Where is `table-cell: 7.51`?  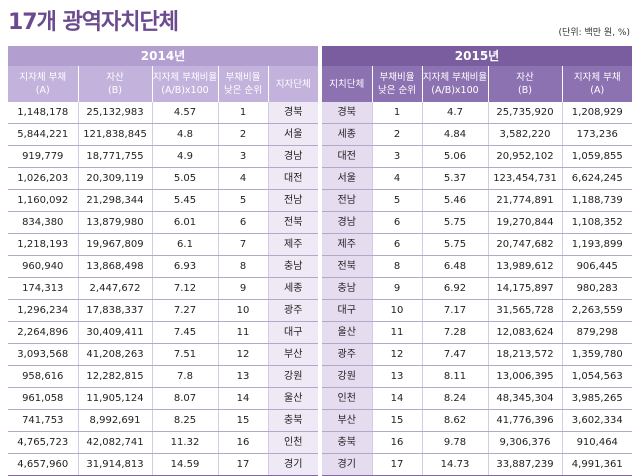
table-cell: 7.51 is located at coordinates (185, 354).